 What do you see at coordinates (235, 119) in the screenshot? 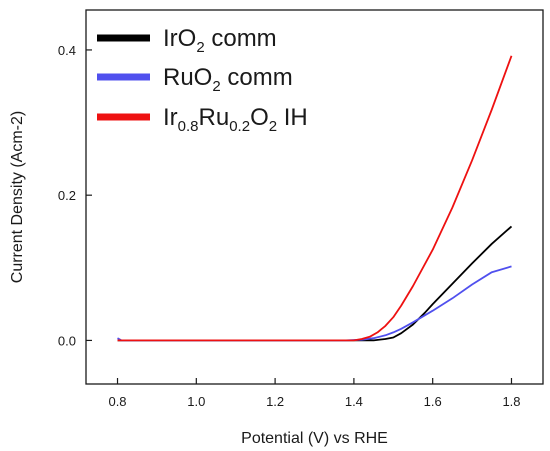
I see `legend-label-3: Ir0.8Ru0.2O2 IH` at bounding box center [235, 119].